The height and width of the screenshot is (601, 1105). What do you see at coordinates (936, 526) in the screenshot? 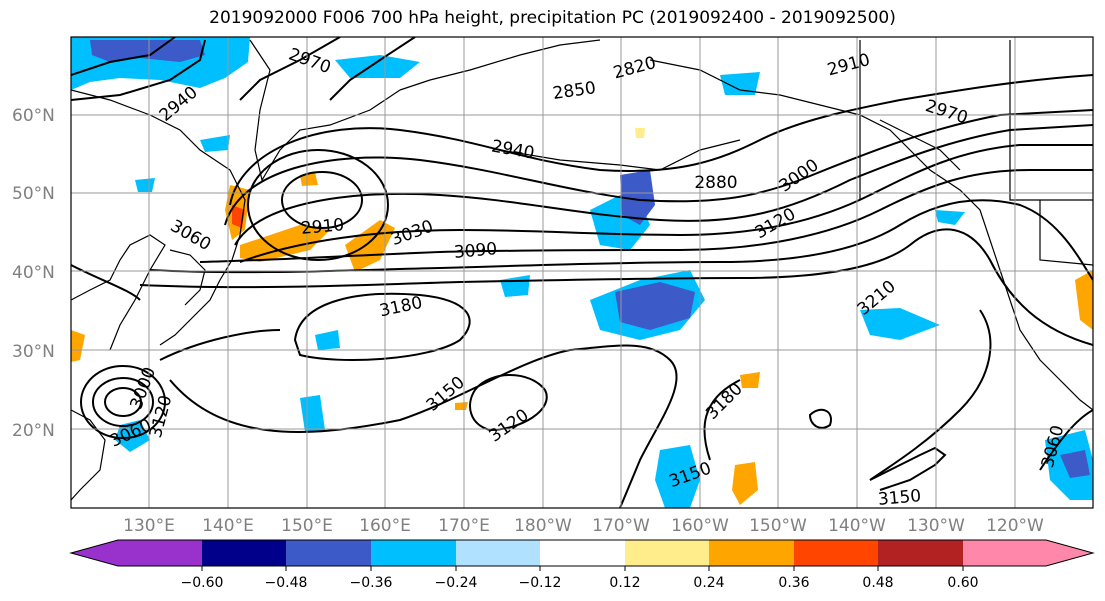
I see `lon-label: 130°W` at bounding box center [936, 526].